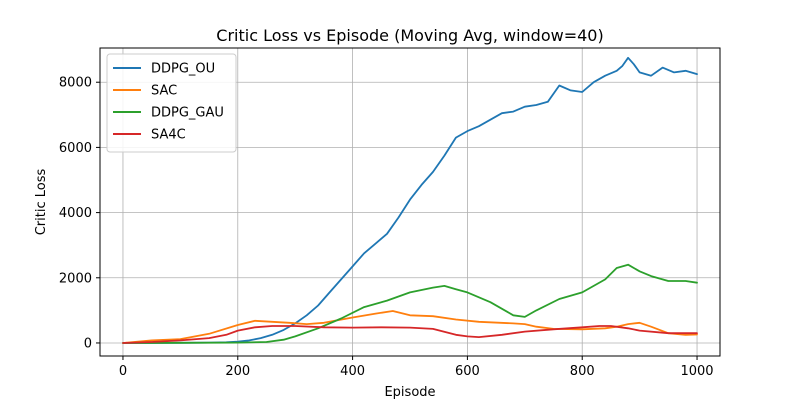 The image size is (800, 400). What do you see at coordinates (410, 334) in the screenshot?
I see `series-line-sa4c` at bounding box center [410, 334].